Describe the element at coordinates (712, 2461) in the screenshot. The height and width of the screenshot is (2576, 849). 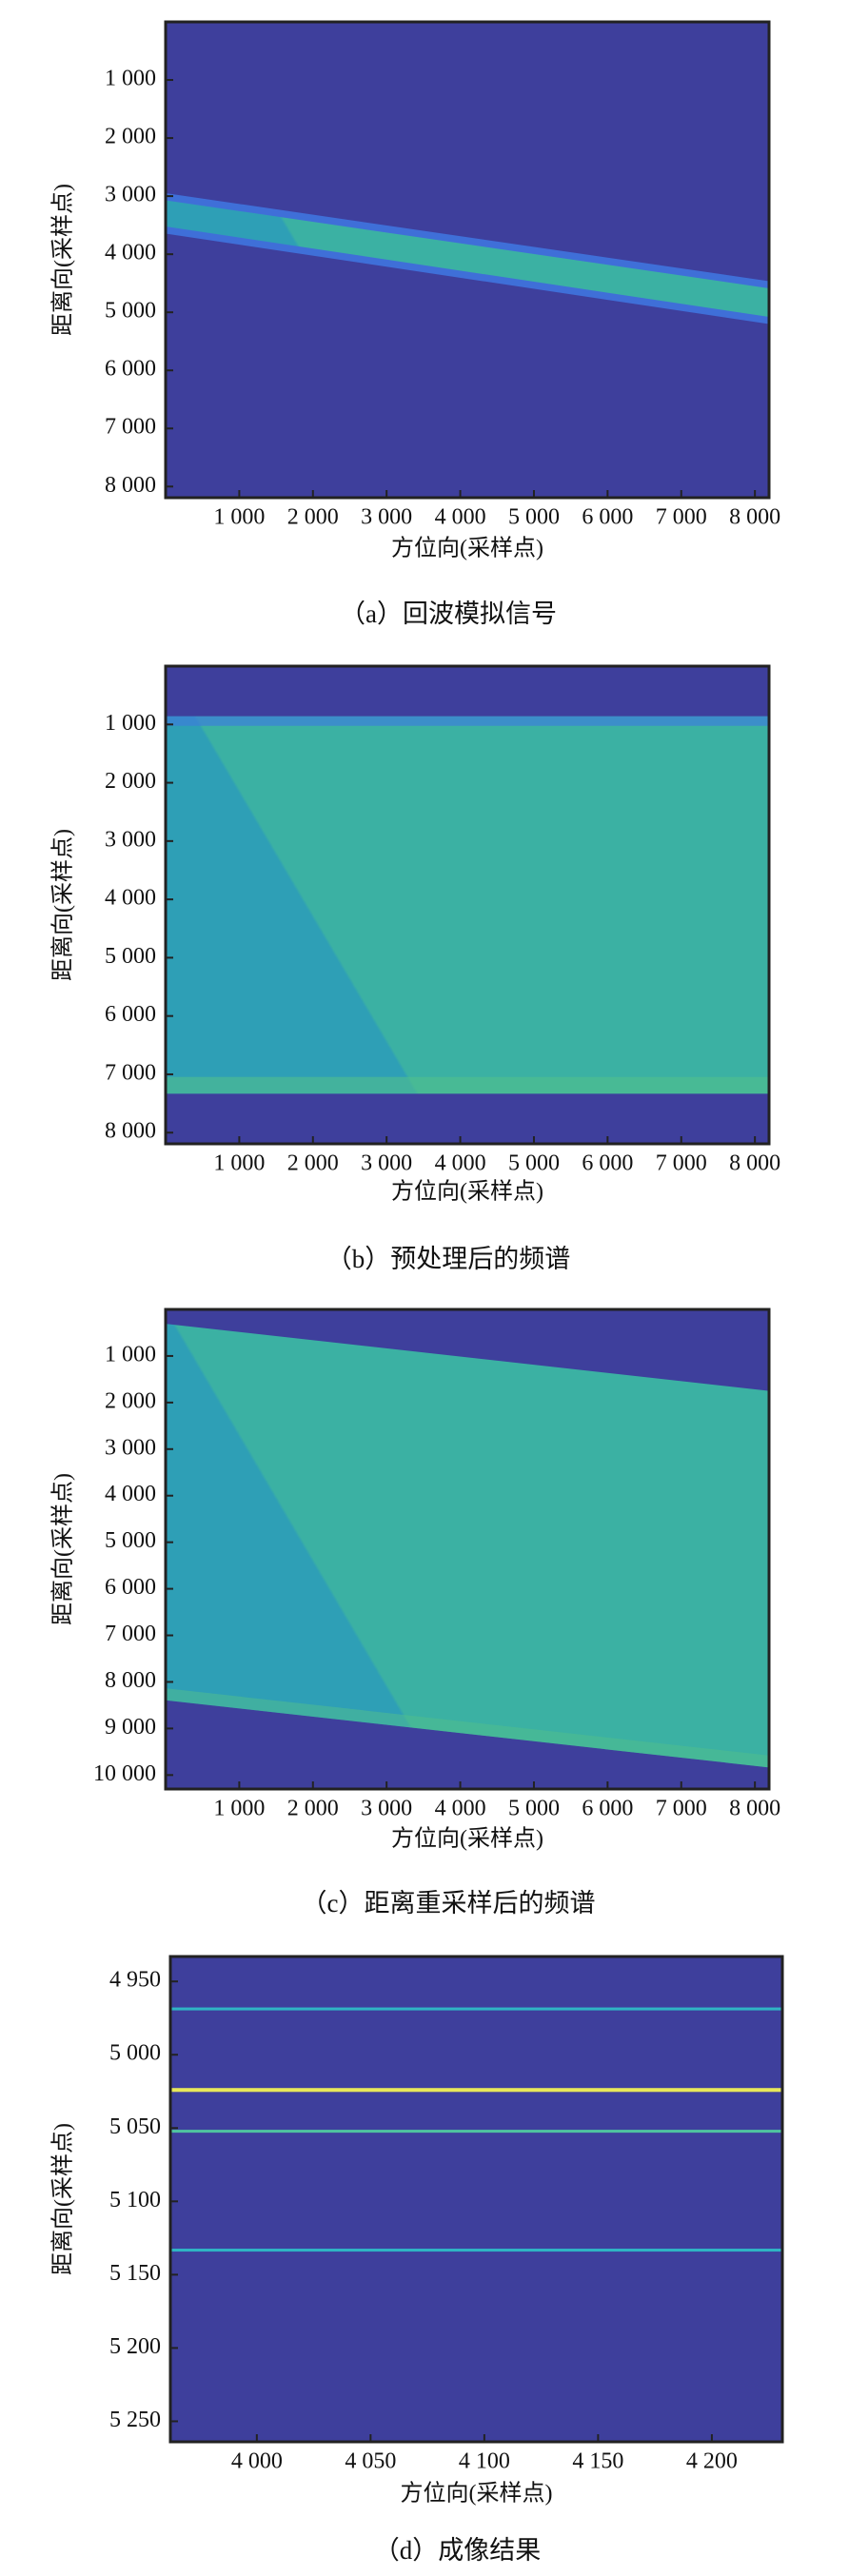
I see `x-tick-label: 4 200` at that location.